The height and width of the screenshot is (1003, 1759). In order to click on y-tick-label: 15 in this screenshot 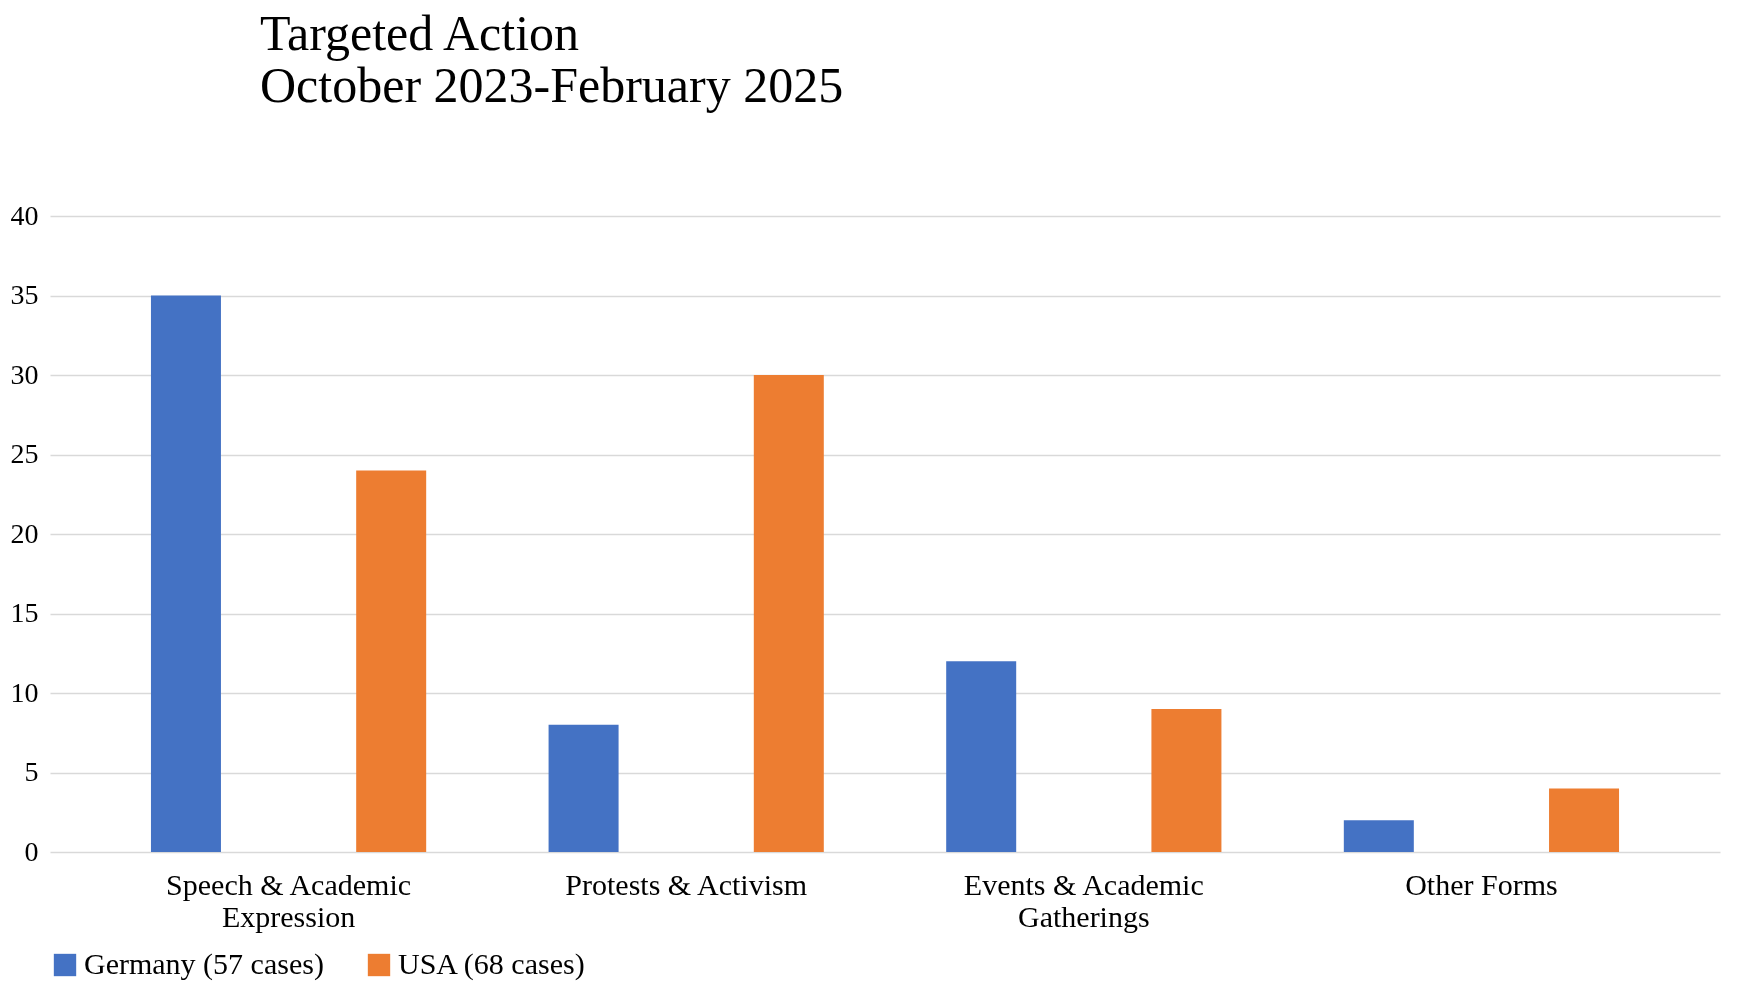, I will do `click(24, 612)`.